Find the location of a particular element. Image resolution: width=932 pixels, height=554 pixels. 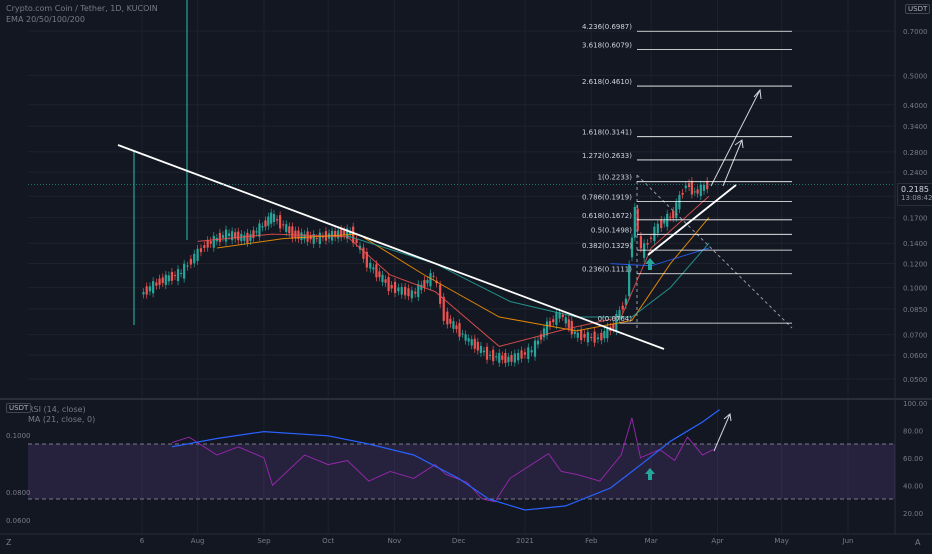

fib-label: 0.5(0.1498) is located at coordinates (611, 230).